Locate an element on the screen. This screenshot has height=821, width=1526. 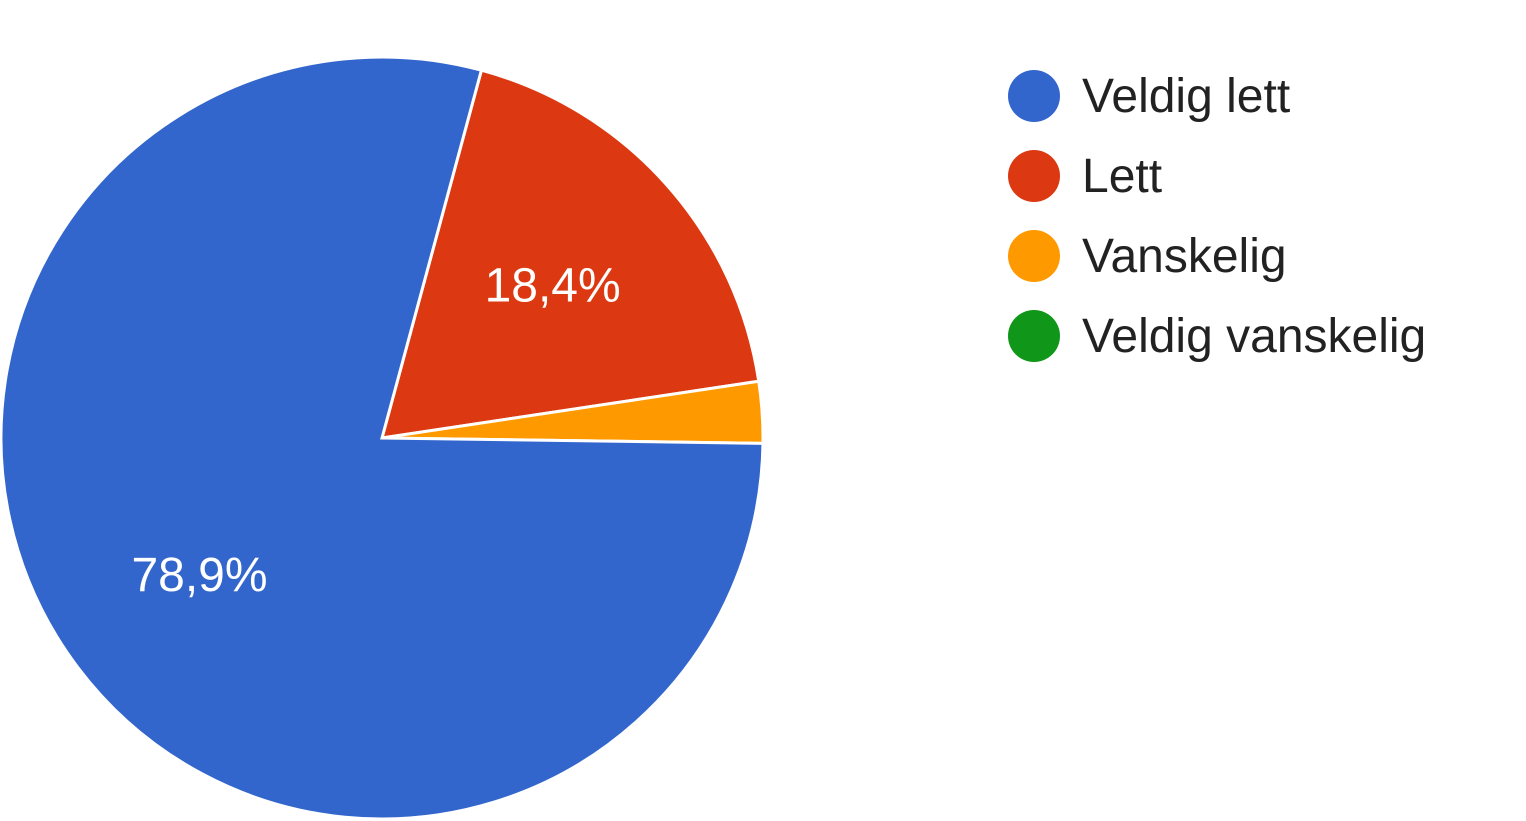
pie-slice-lett is located at coordinates (570, 254).